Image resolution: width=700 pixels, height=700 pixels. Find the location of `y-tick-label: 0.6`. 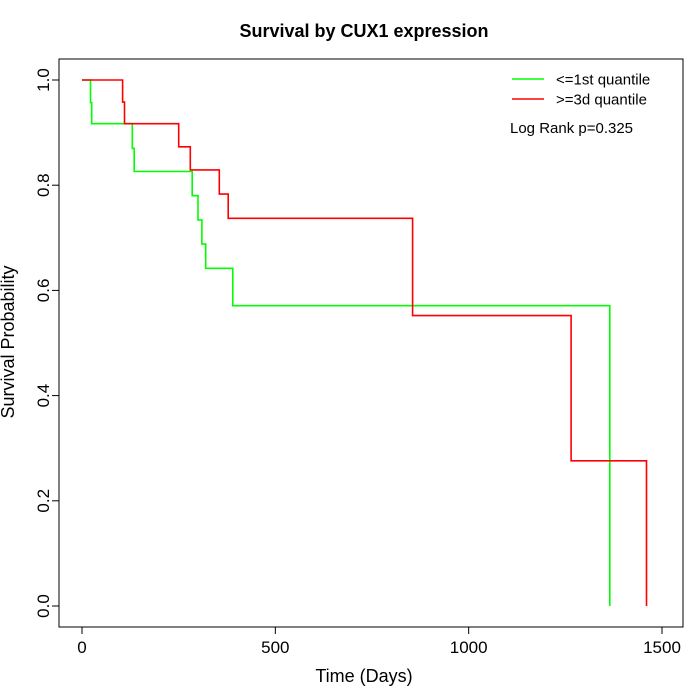

y-tick-label: 0.6 is located at coordinates (43, 291).